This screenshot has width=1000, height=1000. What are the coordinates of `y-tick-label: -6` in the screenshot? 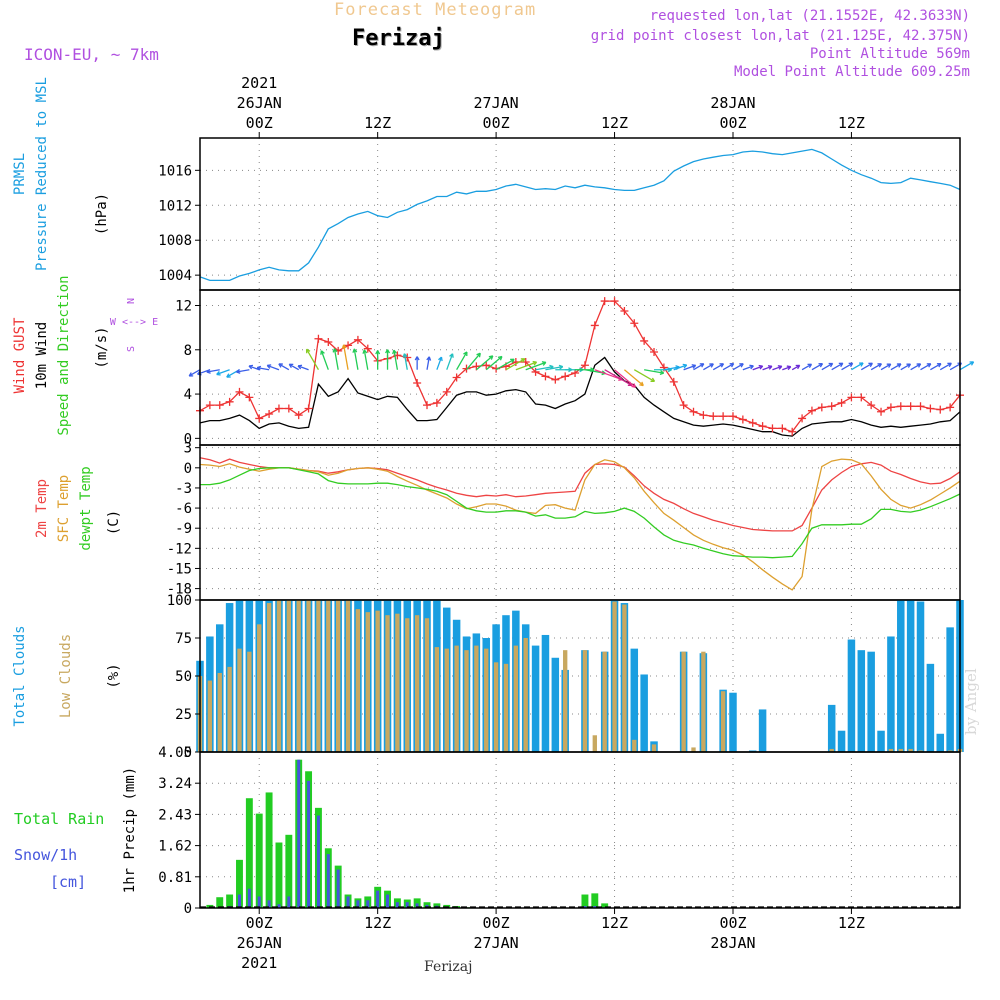 It's located at (183, 509).